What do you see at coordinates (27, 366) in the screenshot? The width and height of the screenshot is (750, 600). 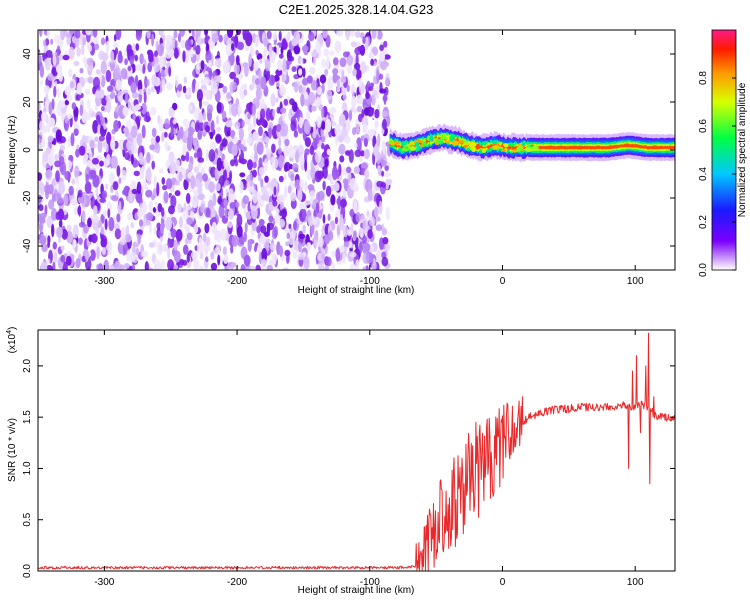 I see `y-tick-label: 2.0` at bounding box center [27, 366].